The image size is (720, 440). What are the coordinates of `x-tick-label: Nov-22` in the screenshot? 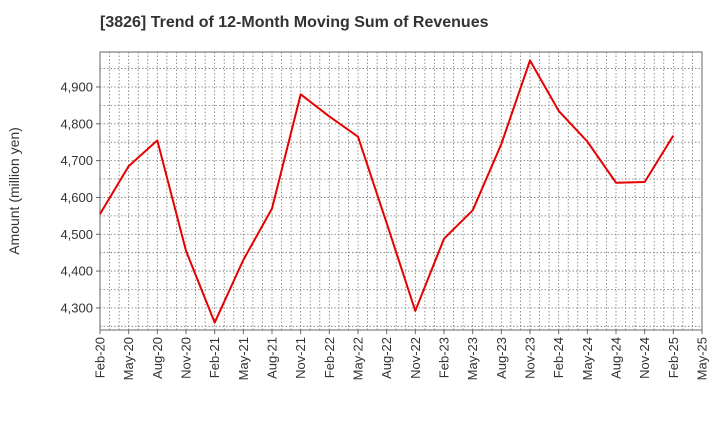 It's located at (415, 358).